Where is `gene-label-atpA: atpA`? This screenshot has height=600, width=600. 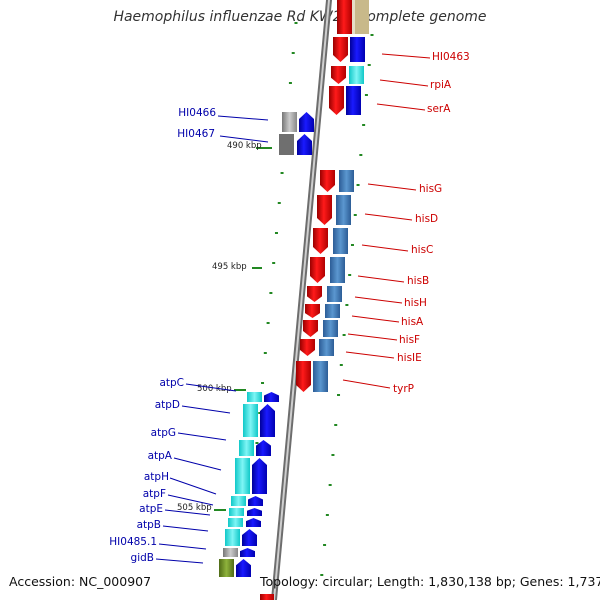
gene-label-atpA: atpA is located at coordinates (160, 456).